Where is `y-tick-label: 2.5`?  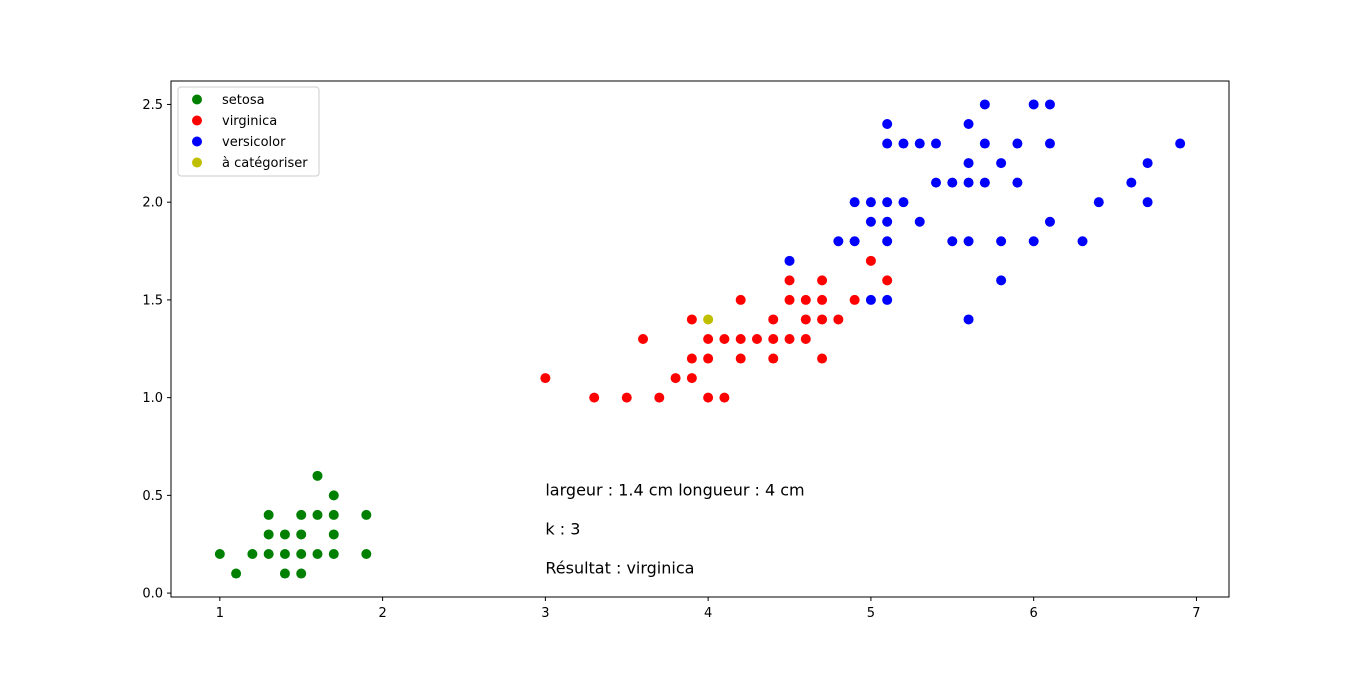 y-tick-label: 2.5 is located at coordinates (152, 105).